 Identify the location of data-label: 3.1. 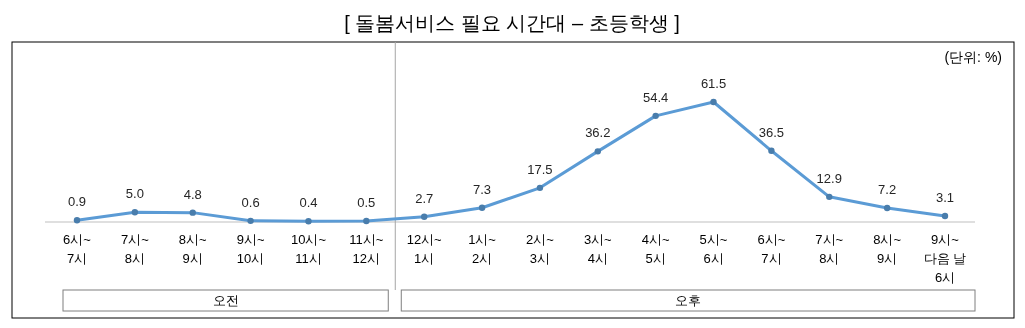
(945, 197).